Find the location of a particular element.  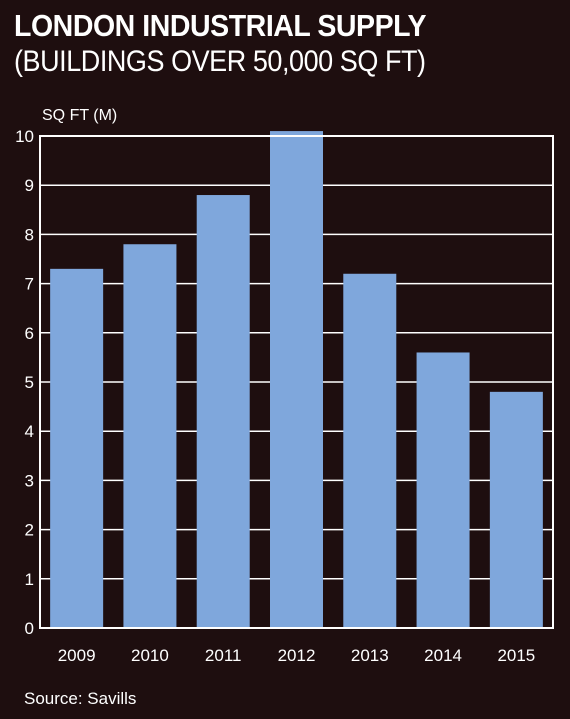

x-tick-label: 2015 is located at coordinates (516, 655).